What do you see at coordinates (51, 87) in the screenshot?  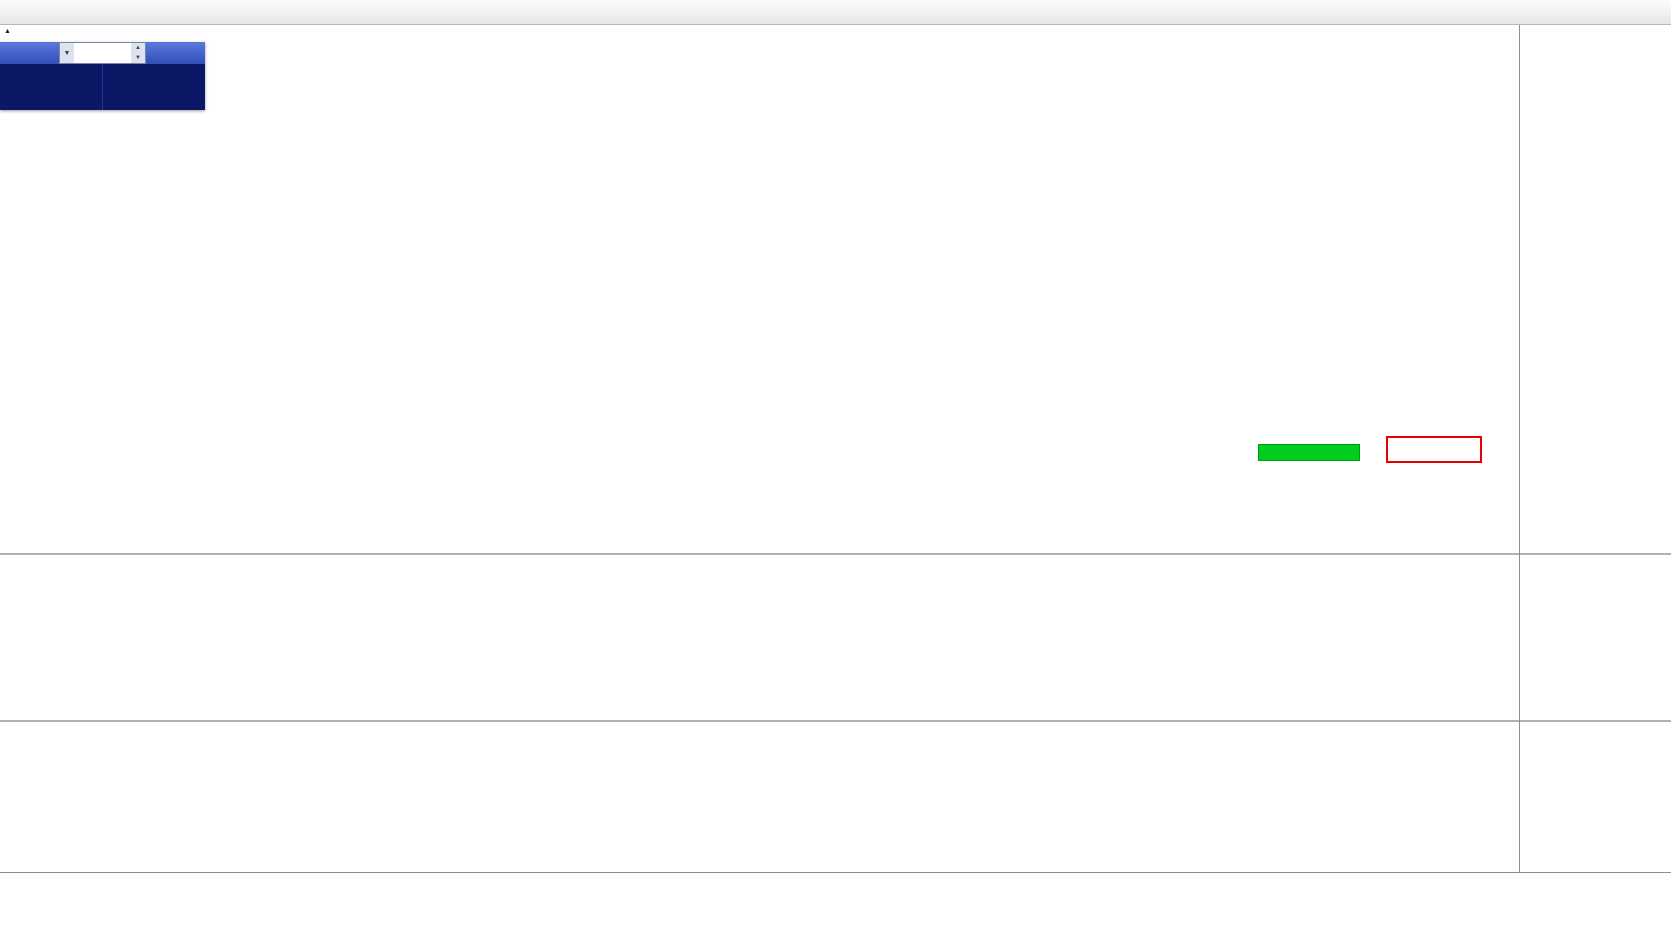 I see `sell-price` at bounding box center [51, 87].